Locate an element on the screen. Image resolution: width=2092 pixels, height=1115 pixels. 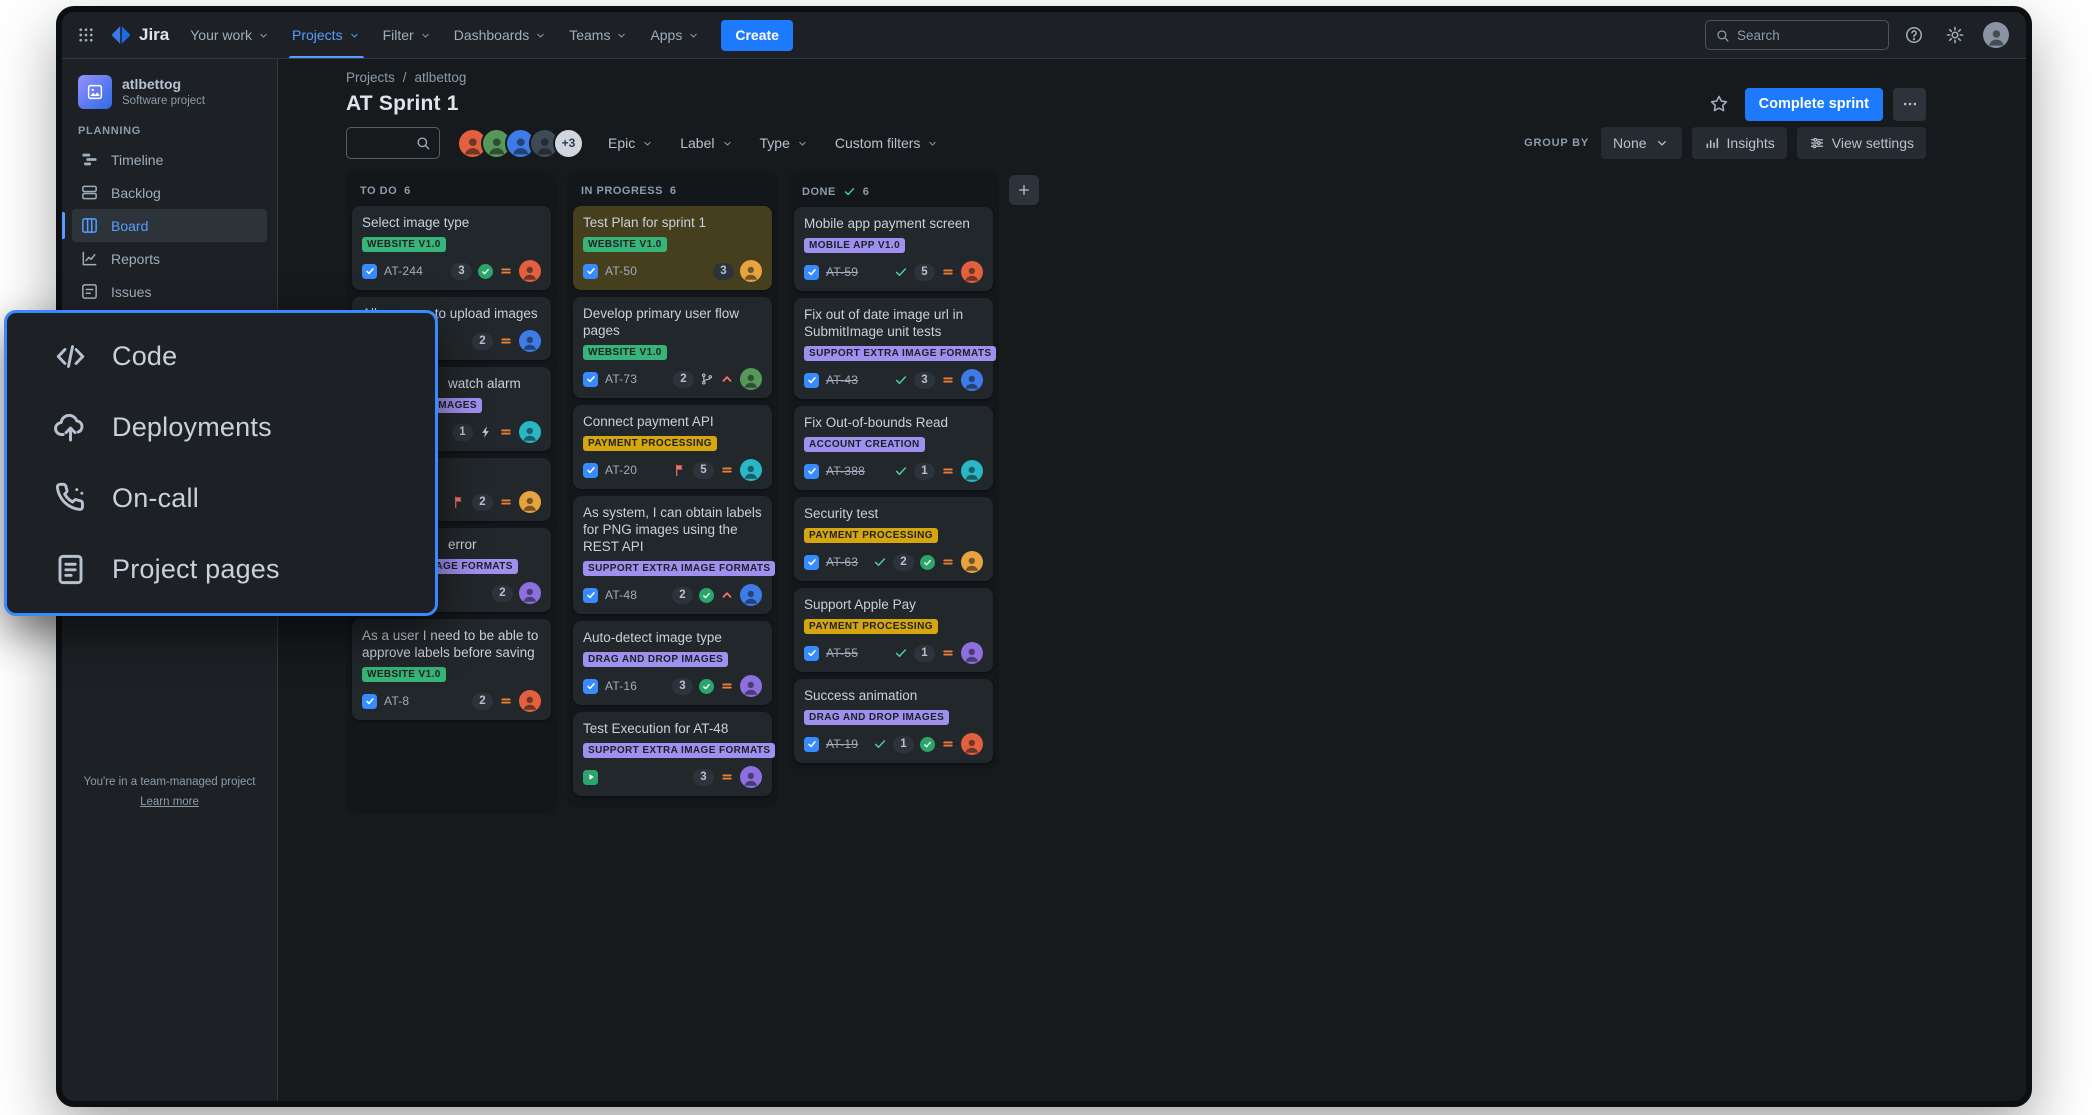
help-button is located at coordinates (1914, 35).